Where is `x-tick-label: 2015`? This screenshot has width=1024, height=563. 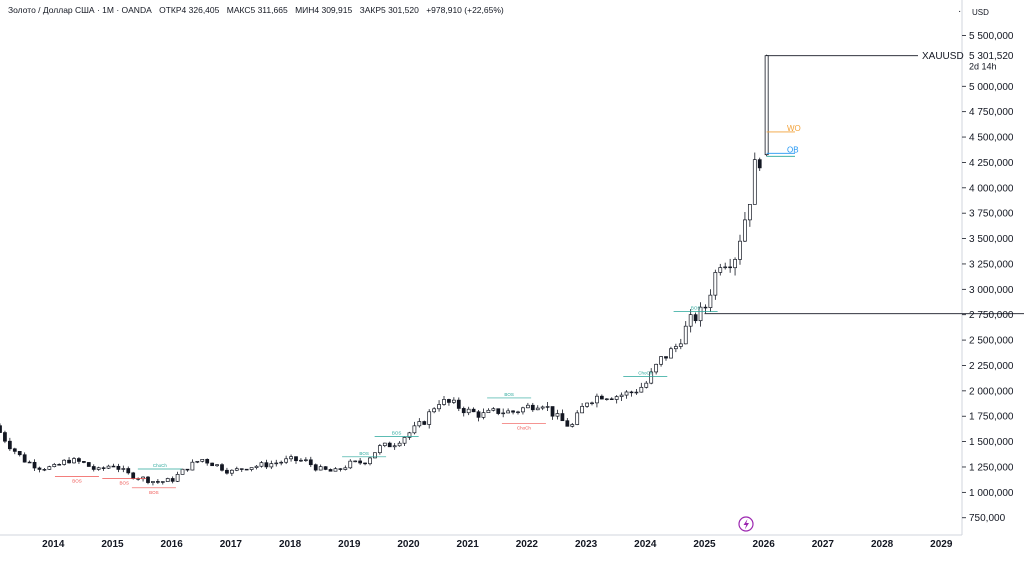 x-tick-label: 2015 is located at coordinates (112, 544).